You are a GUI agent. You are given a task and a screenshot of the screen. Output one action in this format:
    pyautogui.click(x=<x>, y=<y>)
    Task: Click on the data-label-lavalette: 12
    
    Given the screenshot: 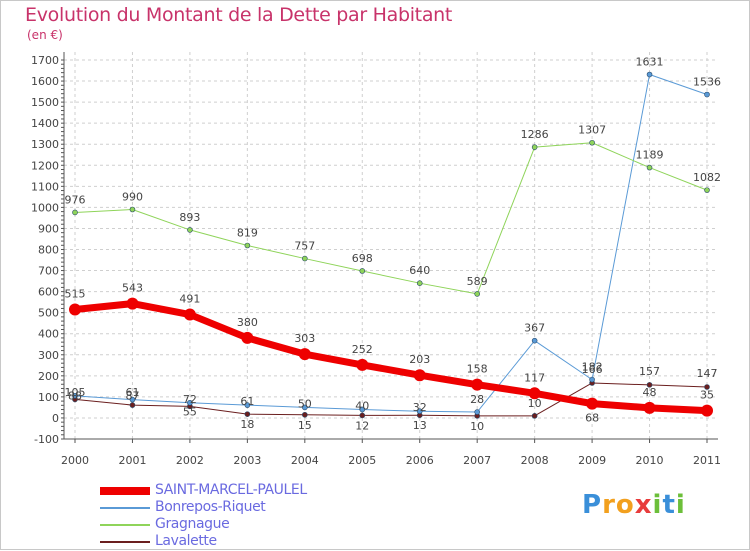 What is the action you would take?
    pyautogui.click(x=362, y=425)
    